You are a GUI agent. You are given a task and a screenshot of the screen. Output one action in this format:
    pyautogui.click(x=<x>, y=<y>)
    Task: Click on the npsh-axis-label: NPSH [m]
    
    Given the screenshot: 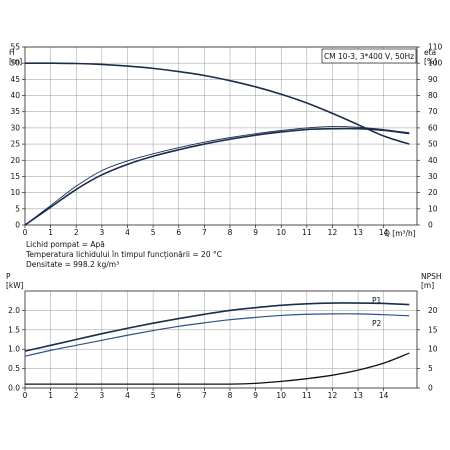 What is the action you would take?
    pyautogui.click(x=431, y=281)
    